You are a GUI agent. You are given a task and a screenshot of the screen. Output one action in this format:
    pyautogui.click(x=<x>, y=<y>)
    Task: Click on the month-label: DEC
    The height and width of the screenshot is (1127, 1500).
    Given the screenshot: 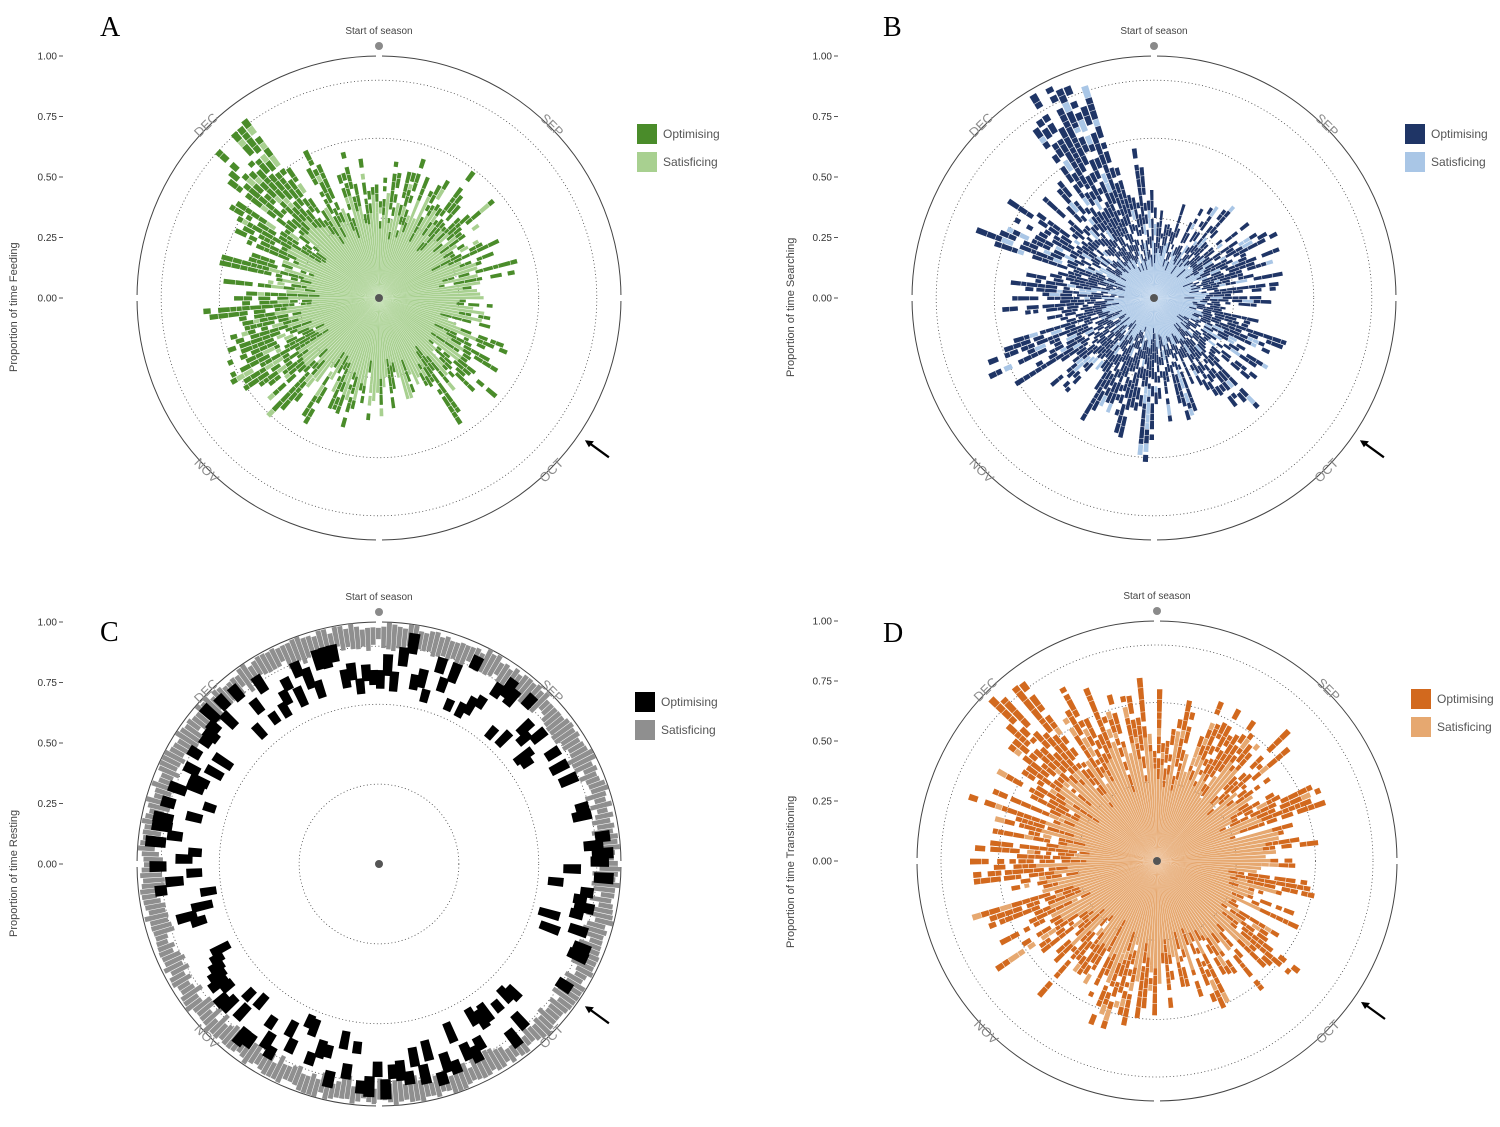 What is the action you would take?
    pyautogui.click(x=981, y=125)
    